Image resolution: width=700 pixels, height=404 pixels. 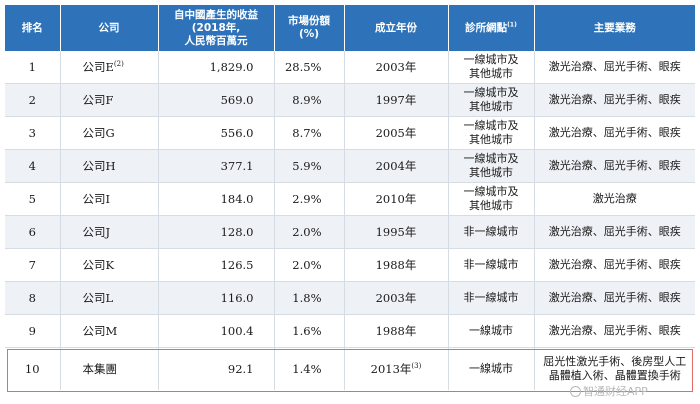 What do you see at coordinates (96, 232) in the screenshot?
I see `company-name: 公司J` at bounding box center [96, 232].